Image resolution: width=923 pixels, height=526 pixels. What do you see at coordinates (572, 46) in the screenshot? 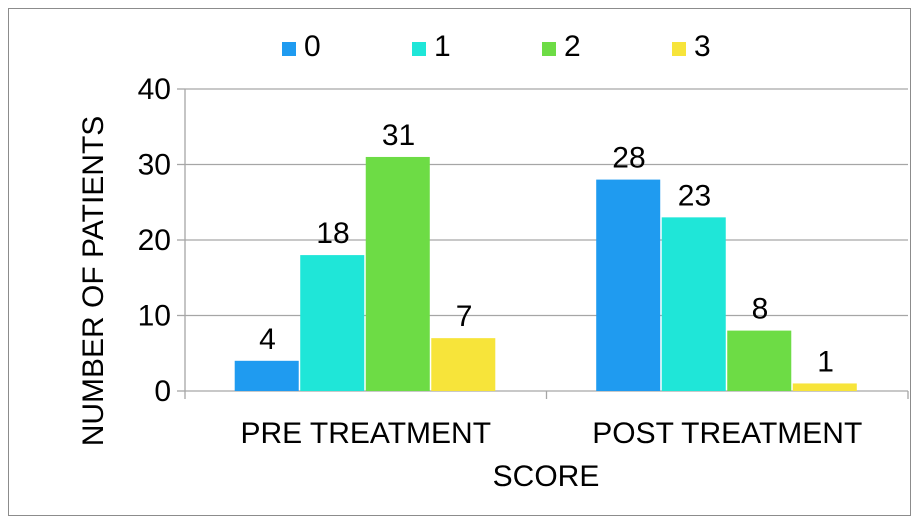
I see `legend-label: 2` at bounding box center [572, 46].